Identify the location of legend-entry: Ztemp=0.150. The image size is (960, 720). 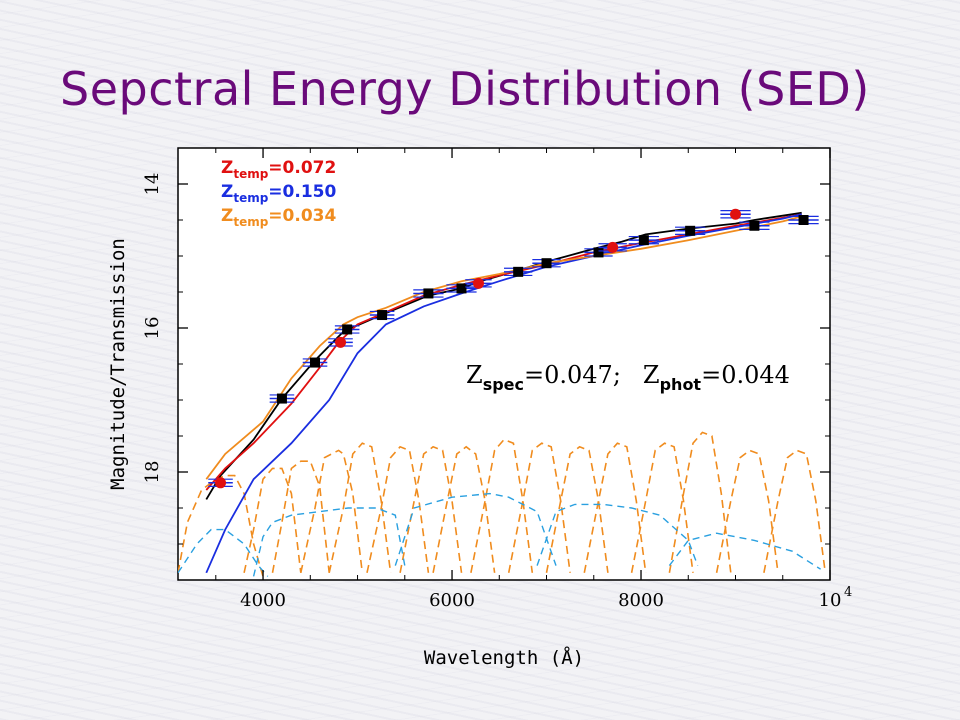
(278, 193).